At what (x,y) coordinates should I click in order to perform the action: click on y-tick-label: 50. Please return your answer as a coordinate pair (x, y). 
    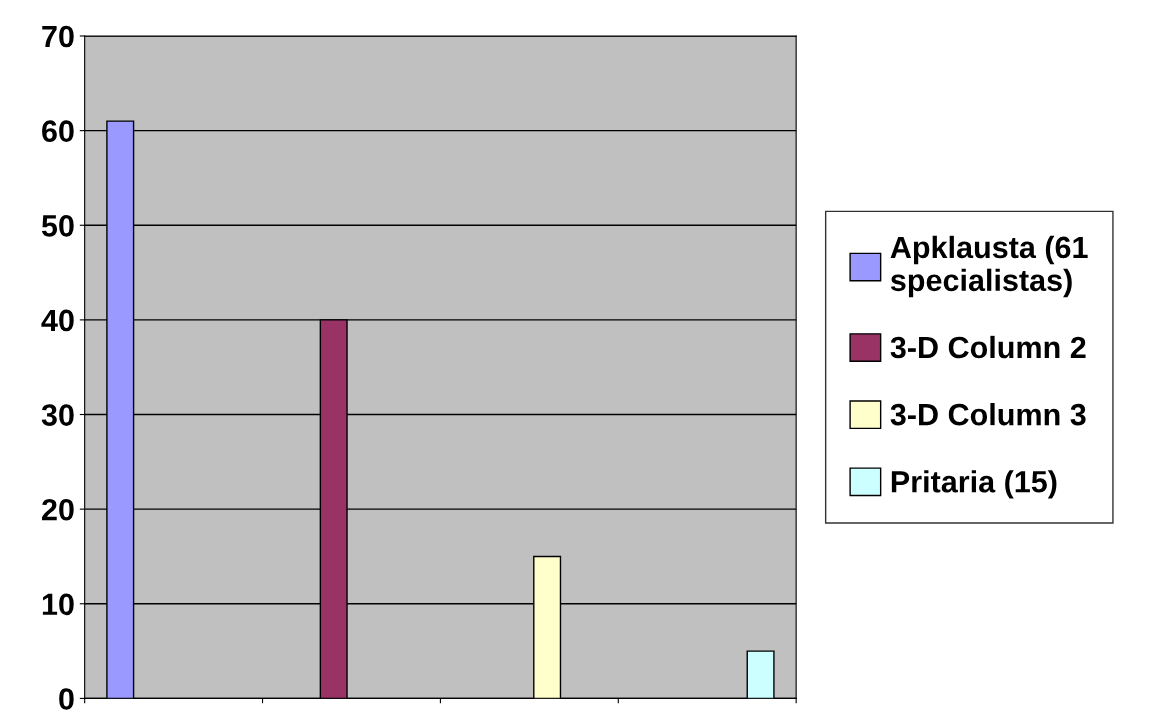
    Looking at the image, I should click on (57, 225).